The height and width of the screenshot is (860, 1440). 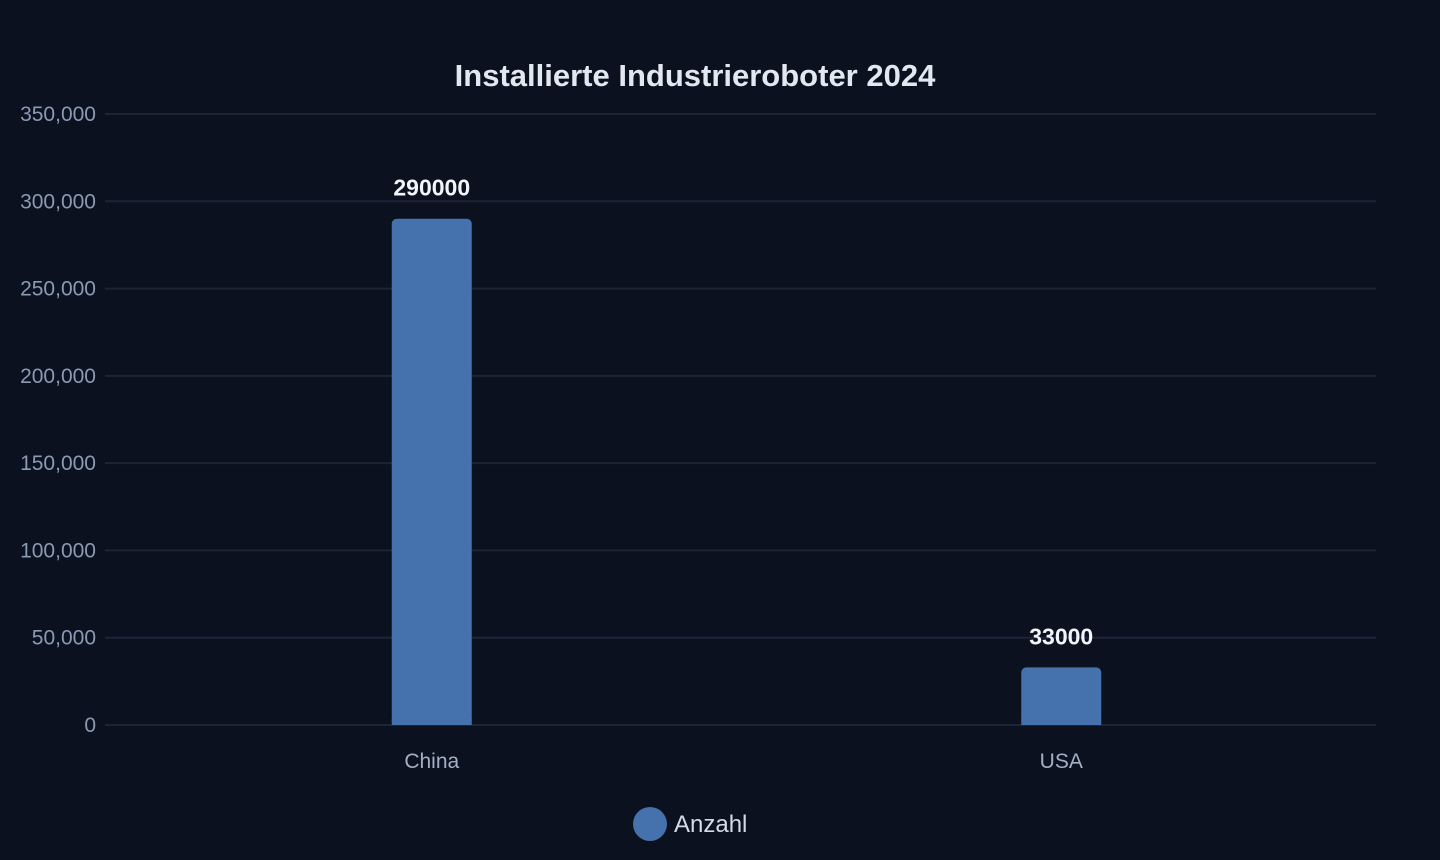 I want to click on y-tick-label: 50,000, so click(x=64, y=638).